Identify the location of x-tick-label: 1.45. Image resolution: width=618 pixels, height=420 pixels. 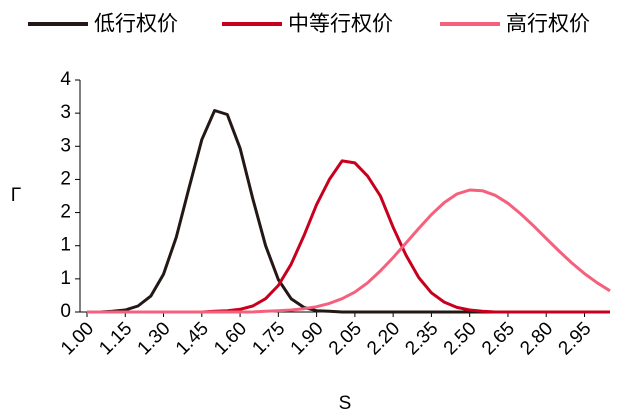
(192, 338).